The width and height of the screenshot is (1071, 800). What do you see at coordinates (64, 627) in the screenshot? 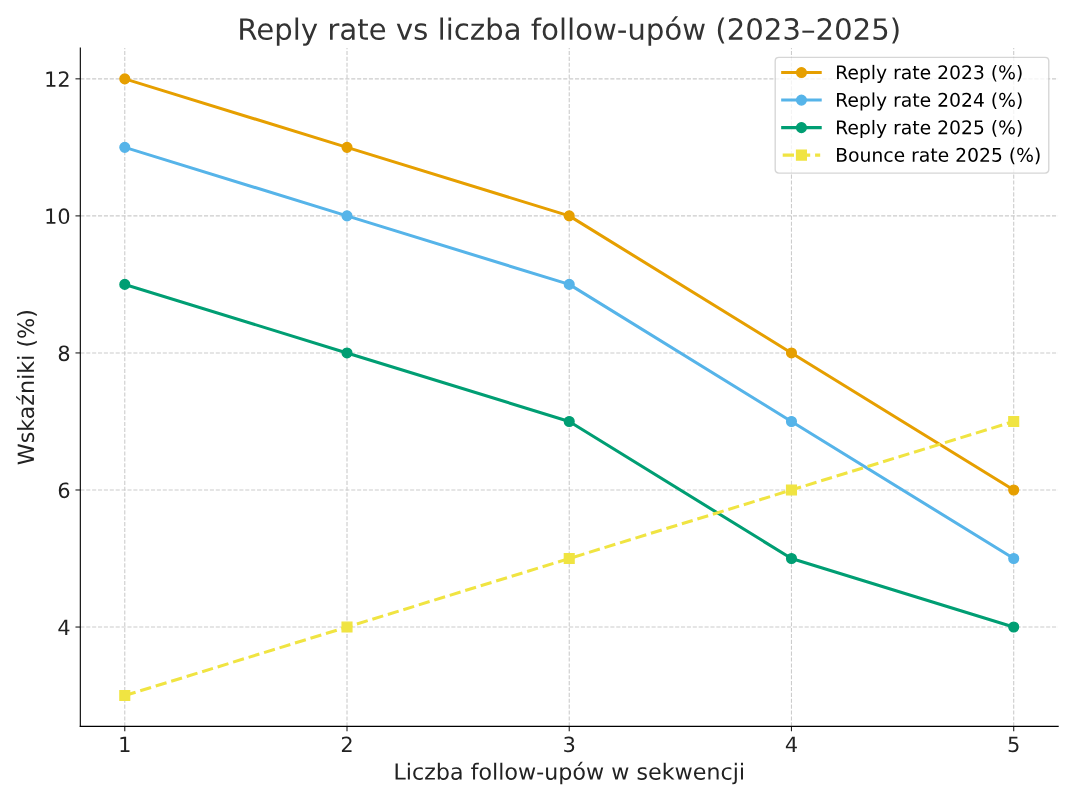
I see `y-tick-label: 4` at bounding box center [64, 627].